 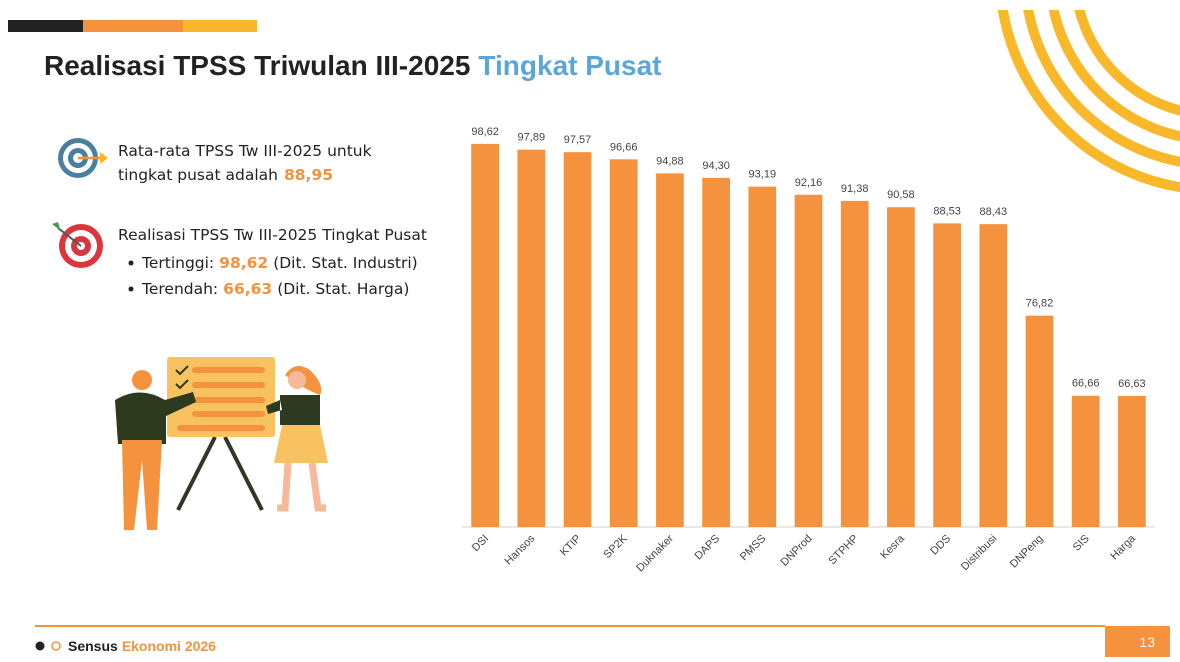 I want to click on value-label: 96,66, so click(x=624, y=147).